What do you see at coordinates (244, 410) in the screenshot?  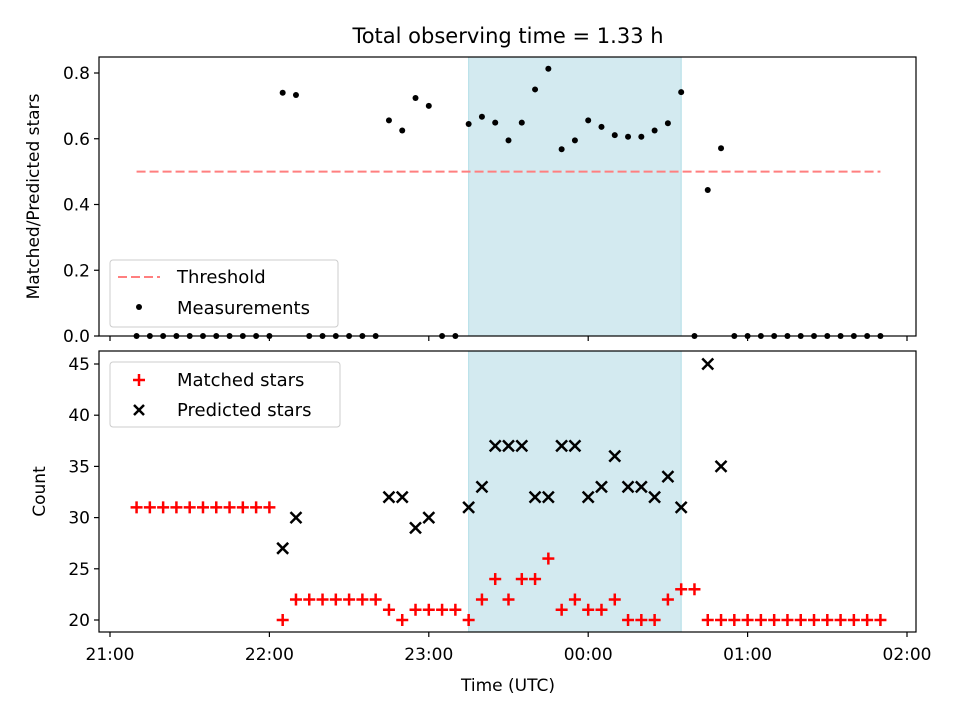 I see `predicted-stars-legend-label: Predicted stars` at bounding box center [244, 410].